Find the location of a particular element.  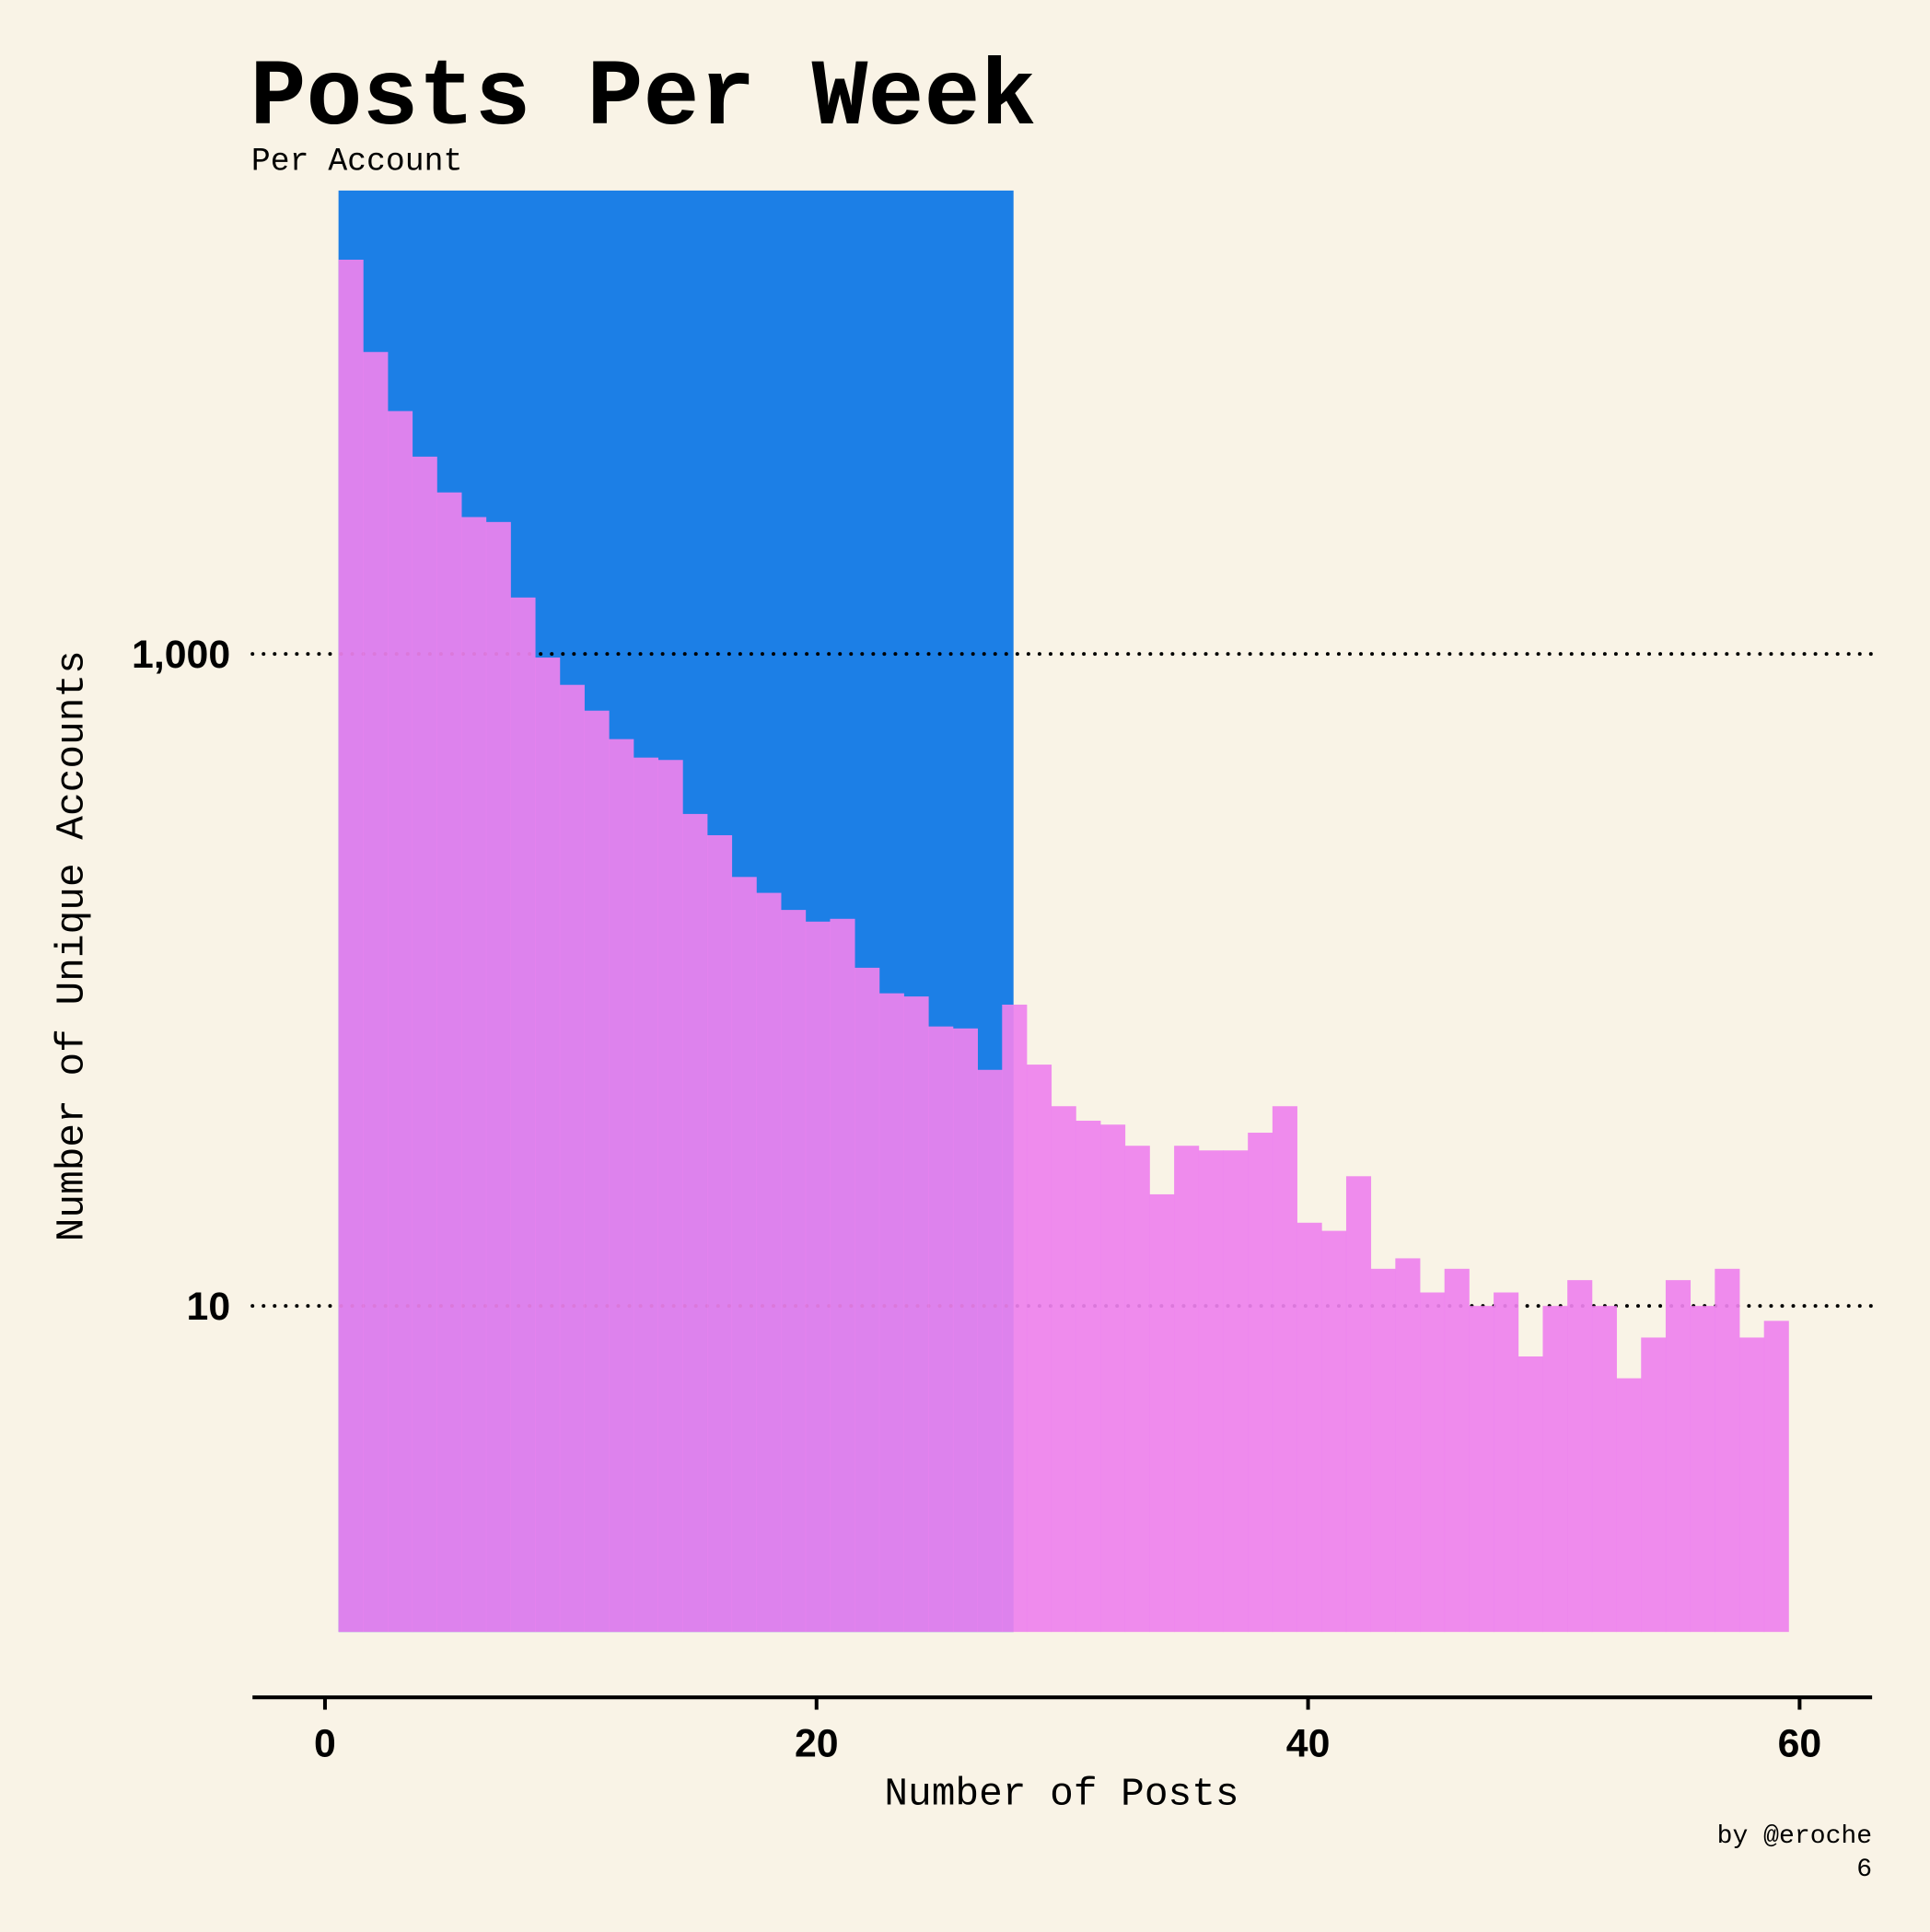

y-tick-label: 10 is located at coordinates (209, 1307).